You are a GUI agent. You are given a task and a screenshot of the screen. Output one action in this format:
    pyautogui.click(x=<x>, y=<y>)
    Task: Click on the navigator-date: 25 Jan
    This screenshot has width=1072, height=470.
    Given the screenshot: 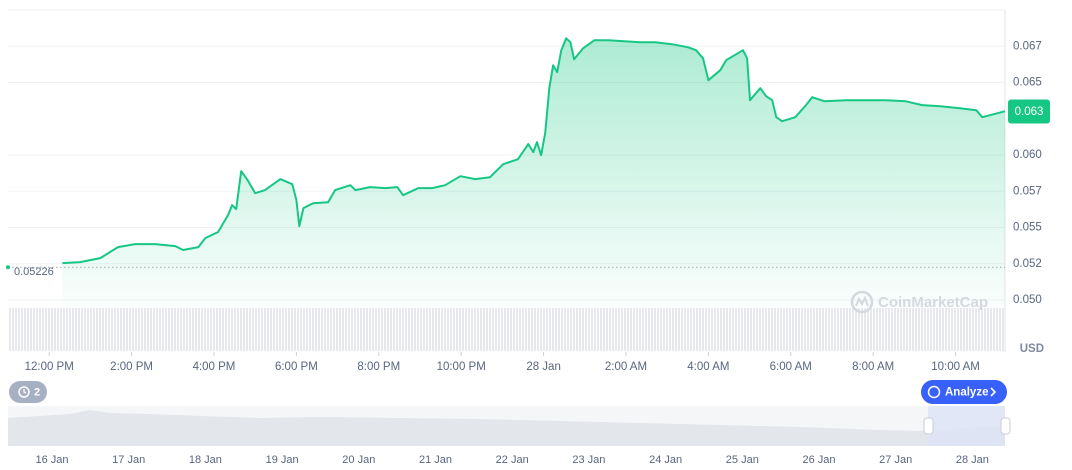 What is the action you would take?
    pyautogui.click(x=742, y=460)
    